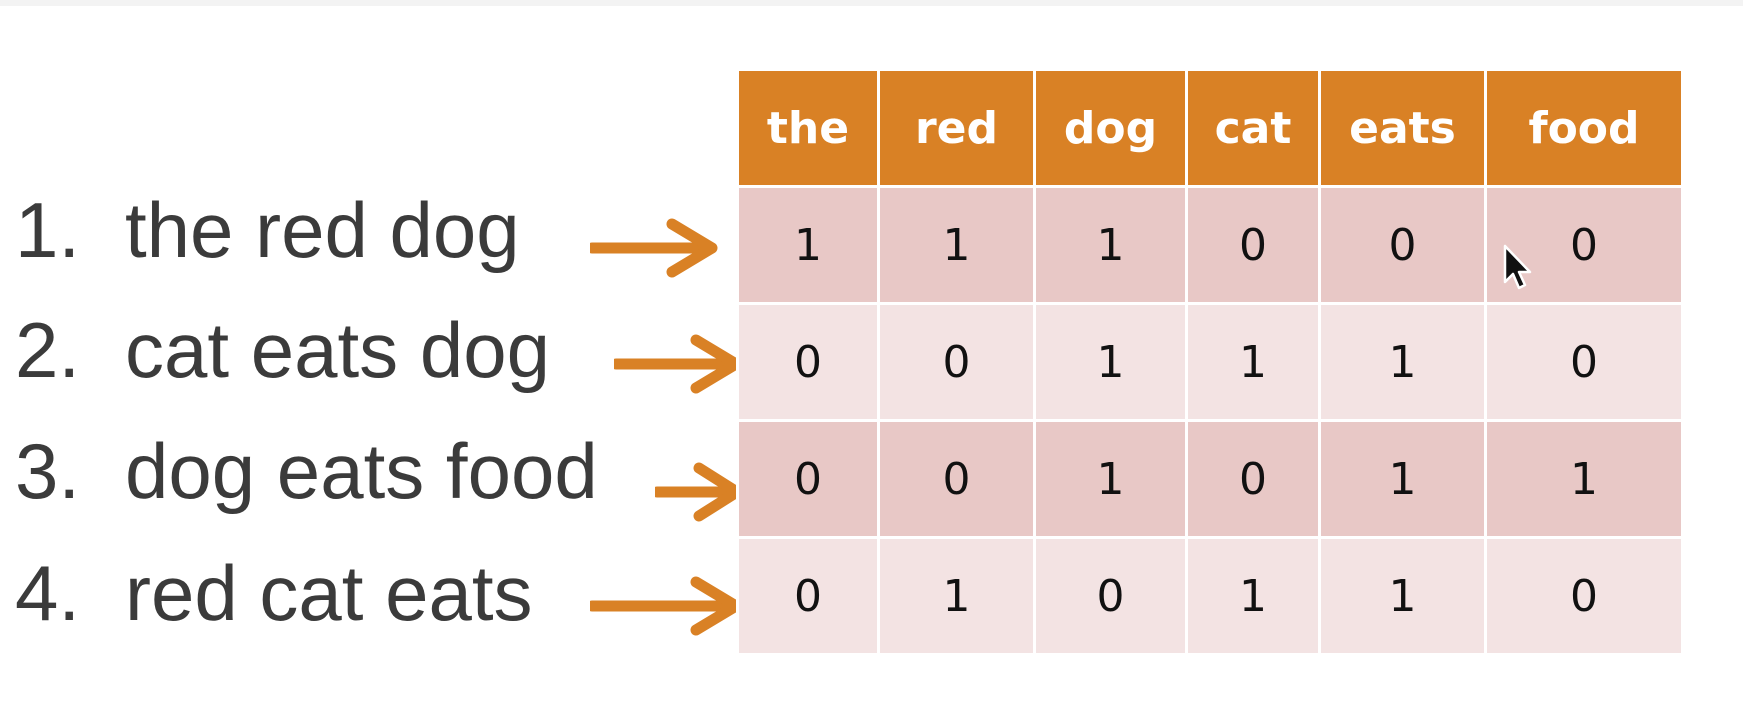  What do you see at coordinates (361, 470) in the screenshot?
I see `sentence-text: dog eats food` at bounding box center [361, 470].